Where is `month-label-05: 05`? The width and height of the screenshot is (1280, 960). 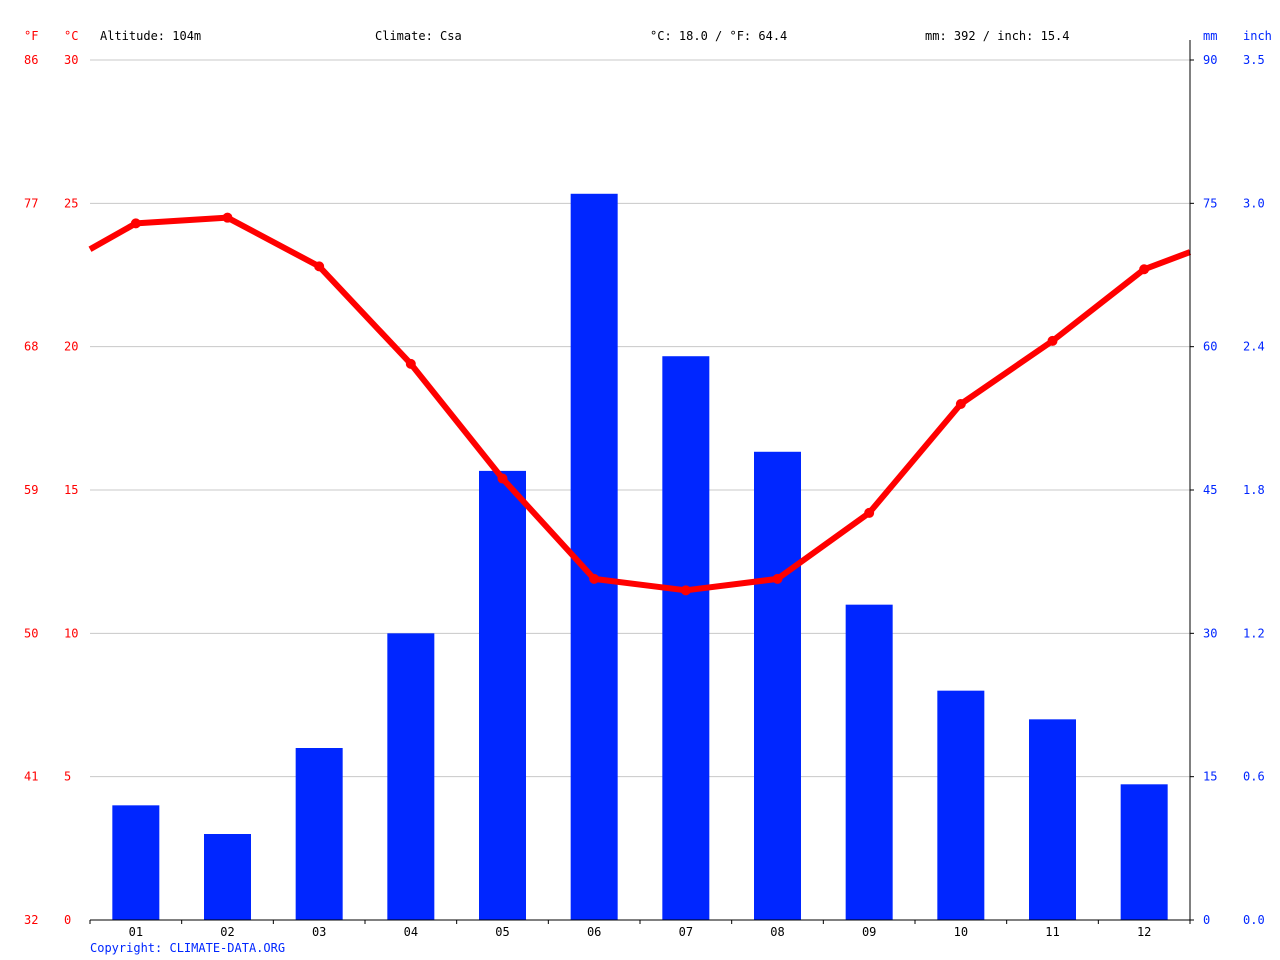 month-label-05: 05 is located at coordinates (502, 932).